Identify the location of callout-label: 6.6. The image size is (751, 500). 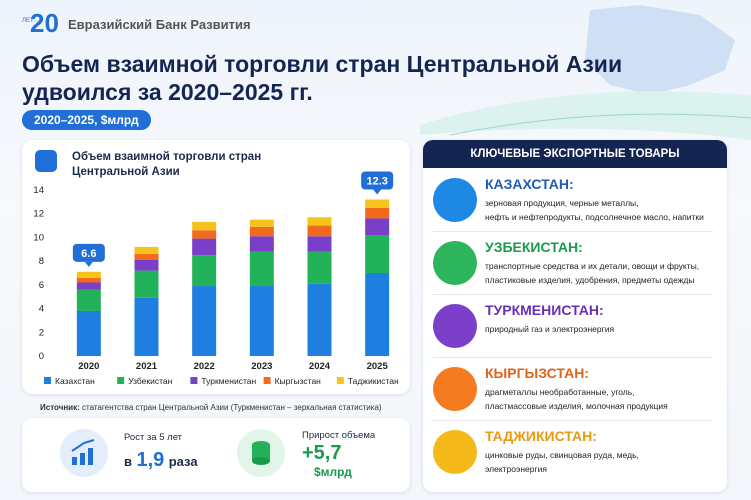
(88, 254).